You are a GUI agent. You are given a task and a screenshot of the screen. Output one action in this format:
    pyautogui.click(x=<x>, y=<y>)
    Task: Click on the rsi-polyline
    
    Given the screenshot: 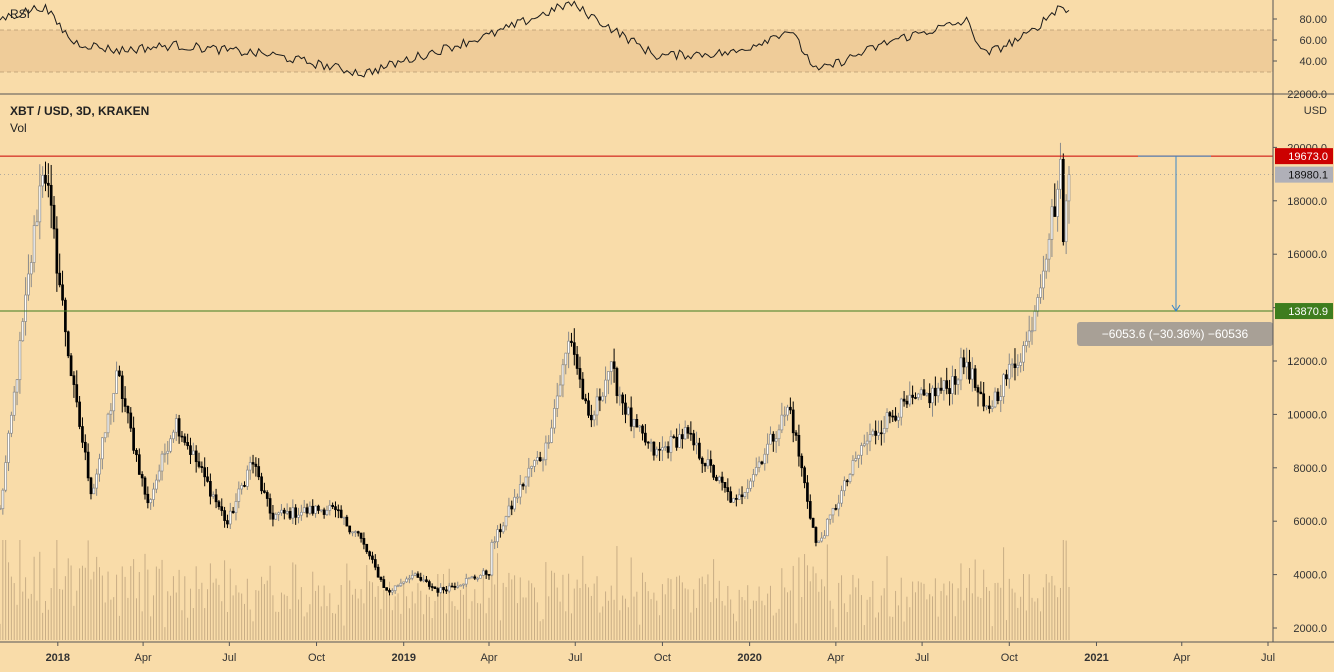 What is the action you would take?
    pyautogui.click(x=535, y=39)
    